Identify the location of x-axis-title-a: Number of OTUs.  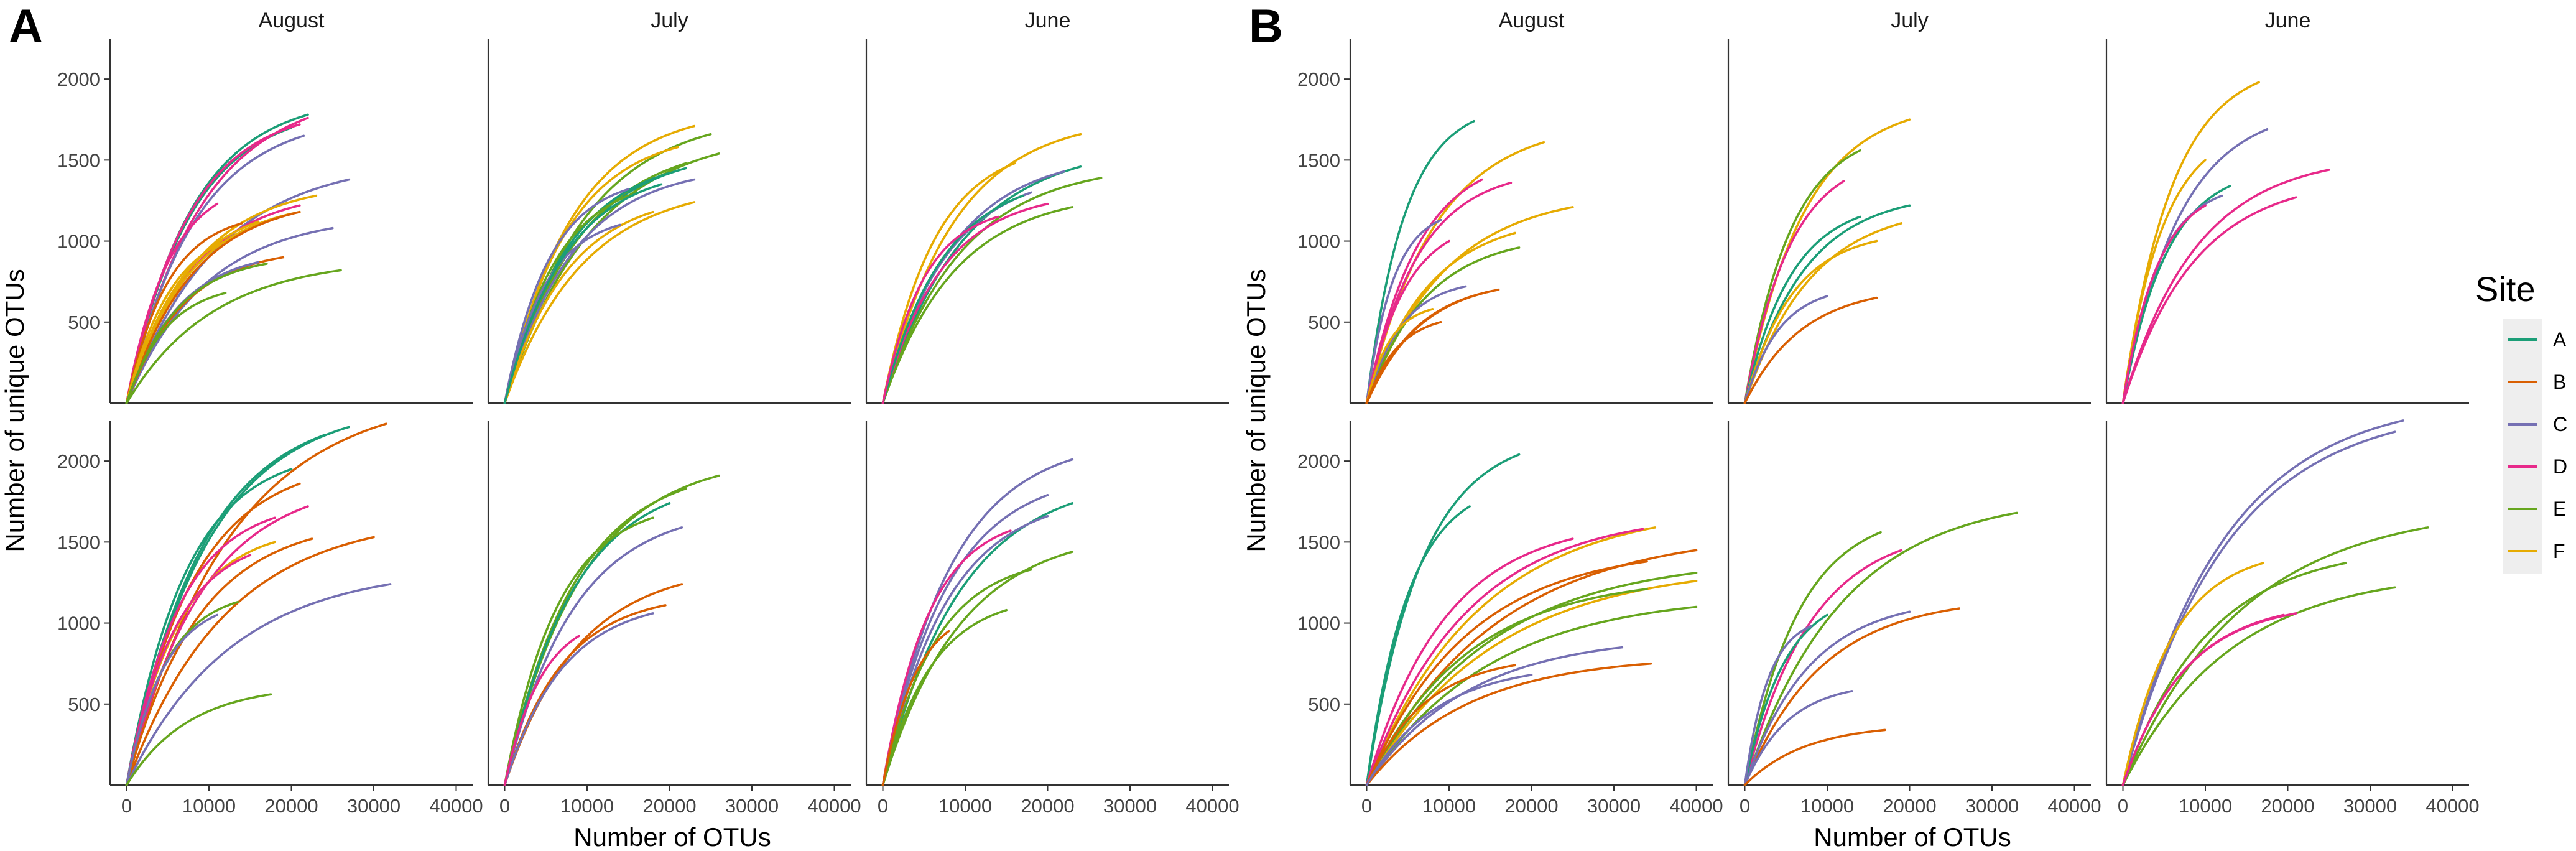
(672, 836).